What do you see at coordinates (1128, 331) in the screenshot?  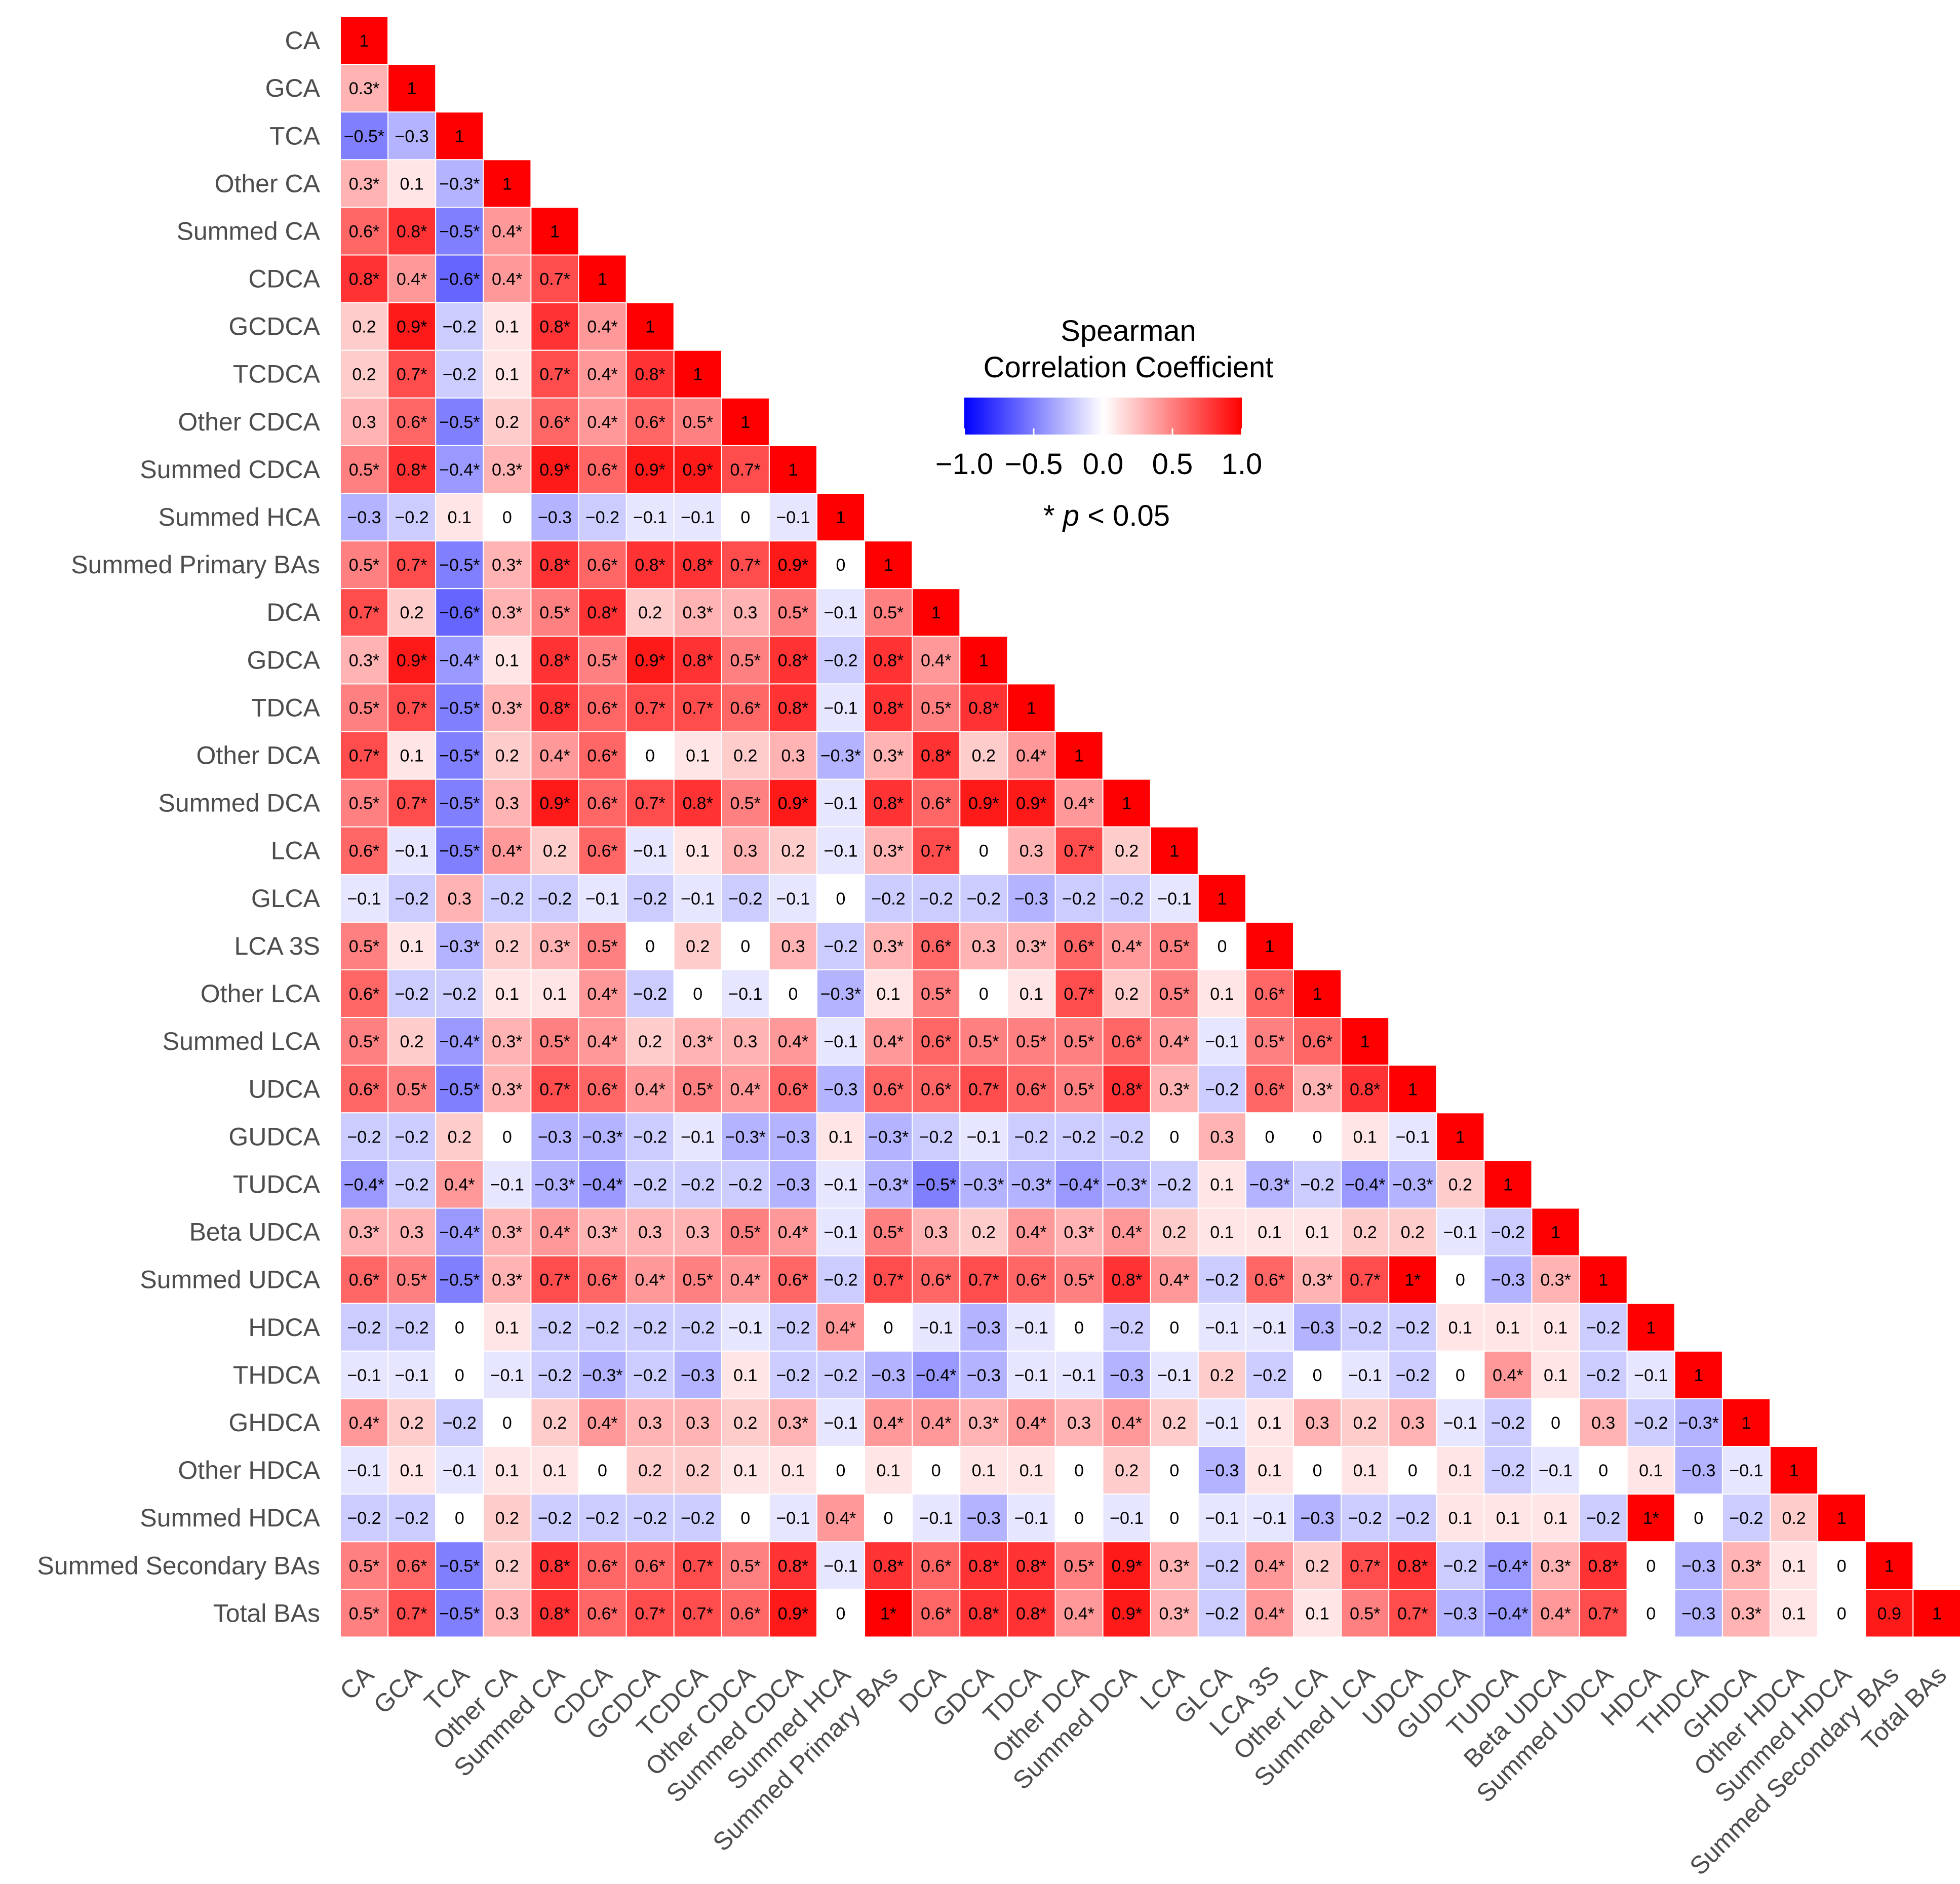 I see `legend-title-line1: Spearman` at bounding box center [1128, 331].